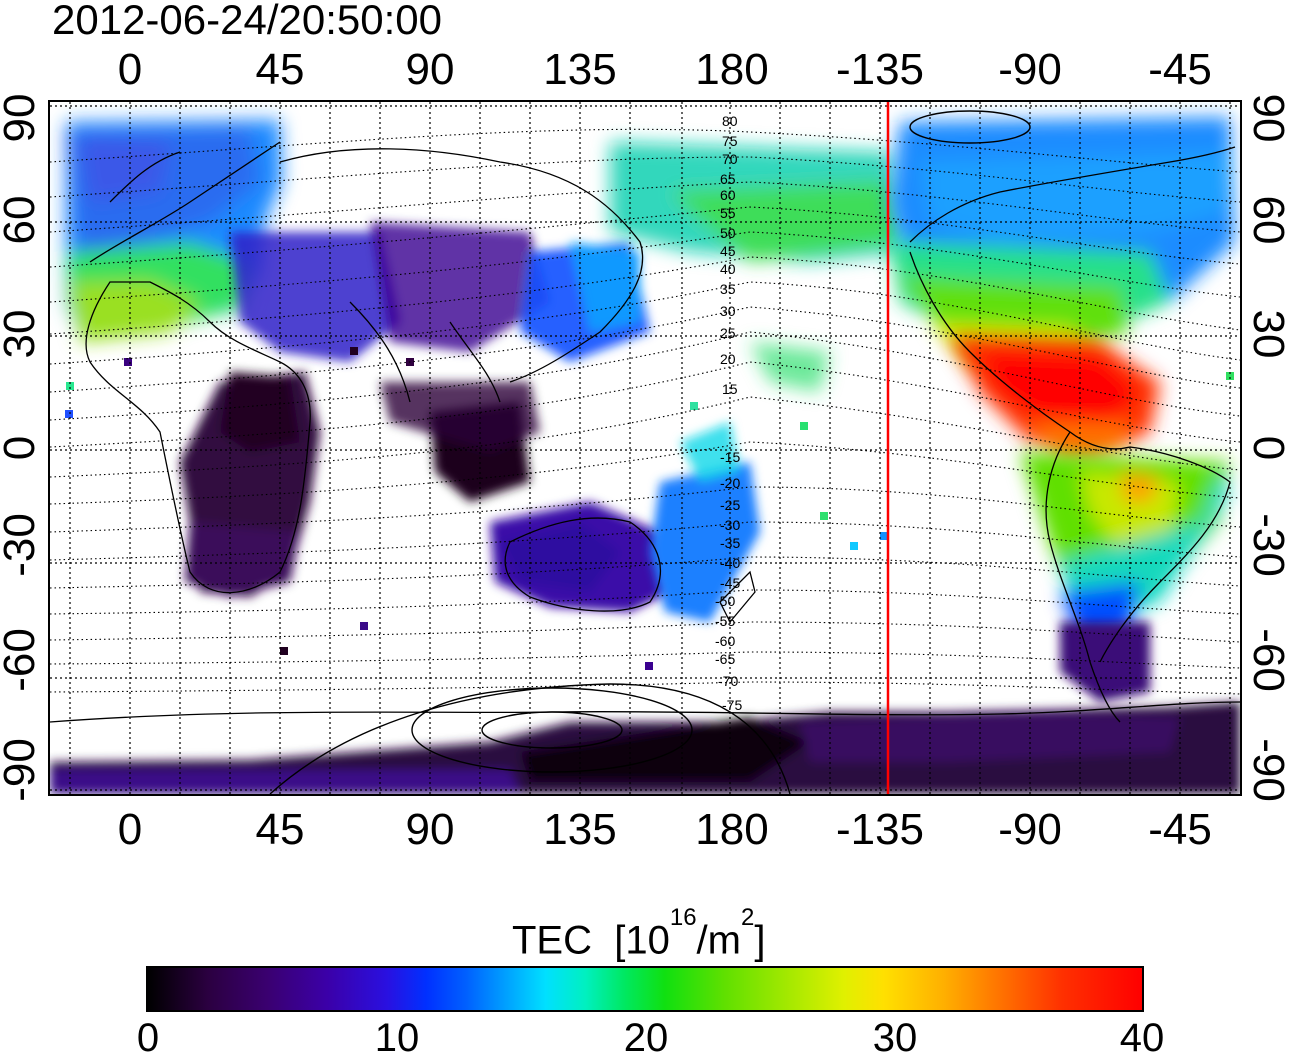  I want to click on left-lat-label: -90, so click(22, 770).